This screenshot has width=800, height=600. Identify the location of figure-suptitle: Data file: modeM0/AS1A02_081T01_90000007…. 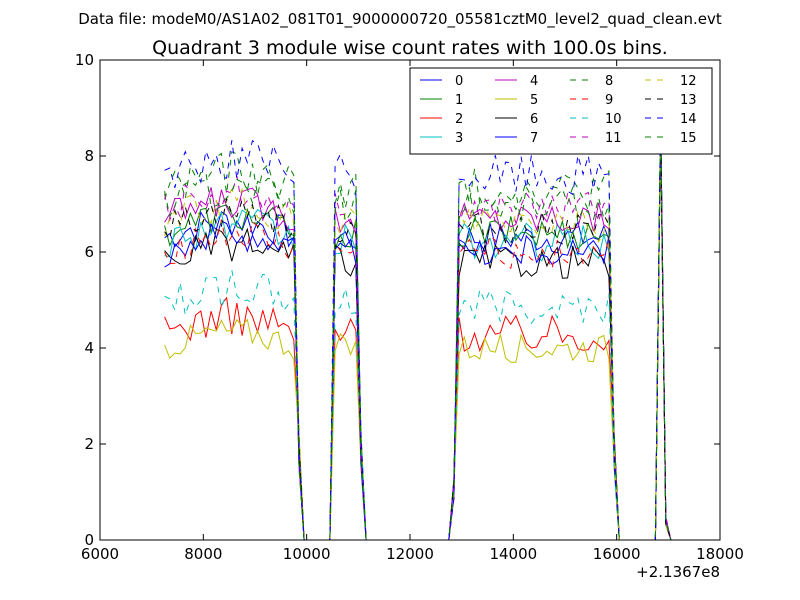
(400, 19).